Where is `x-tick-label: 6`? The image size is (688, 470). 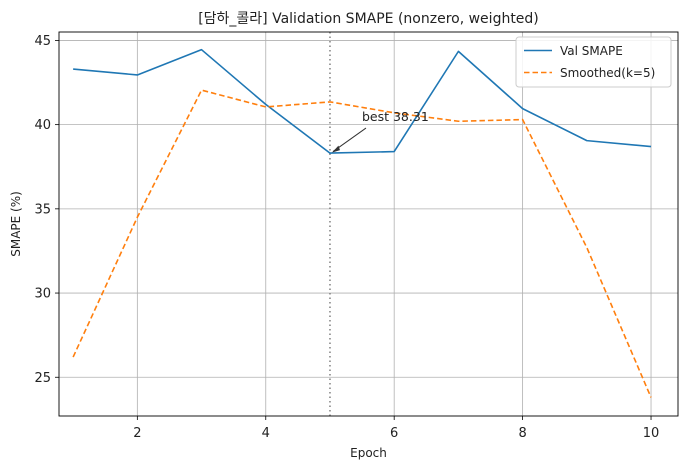 x-tick-label: 6 is located at coordinates (394, 433).